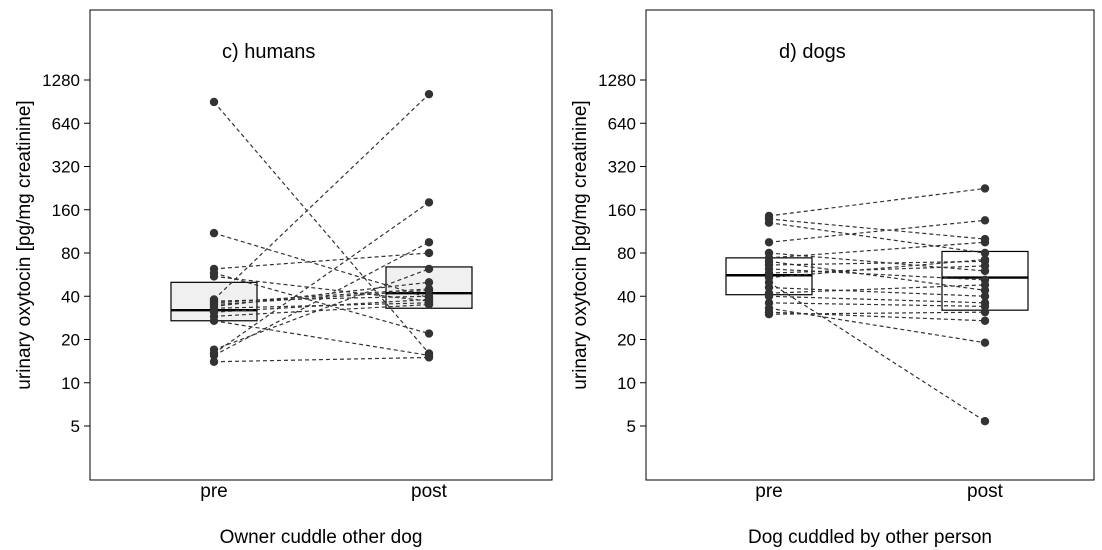  I want to click on panel-title: d) dogs, so click(812, 52).